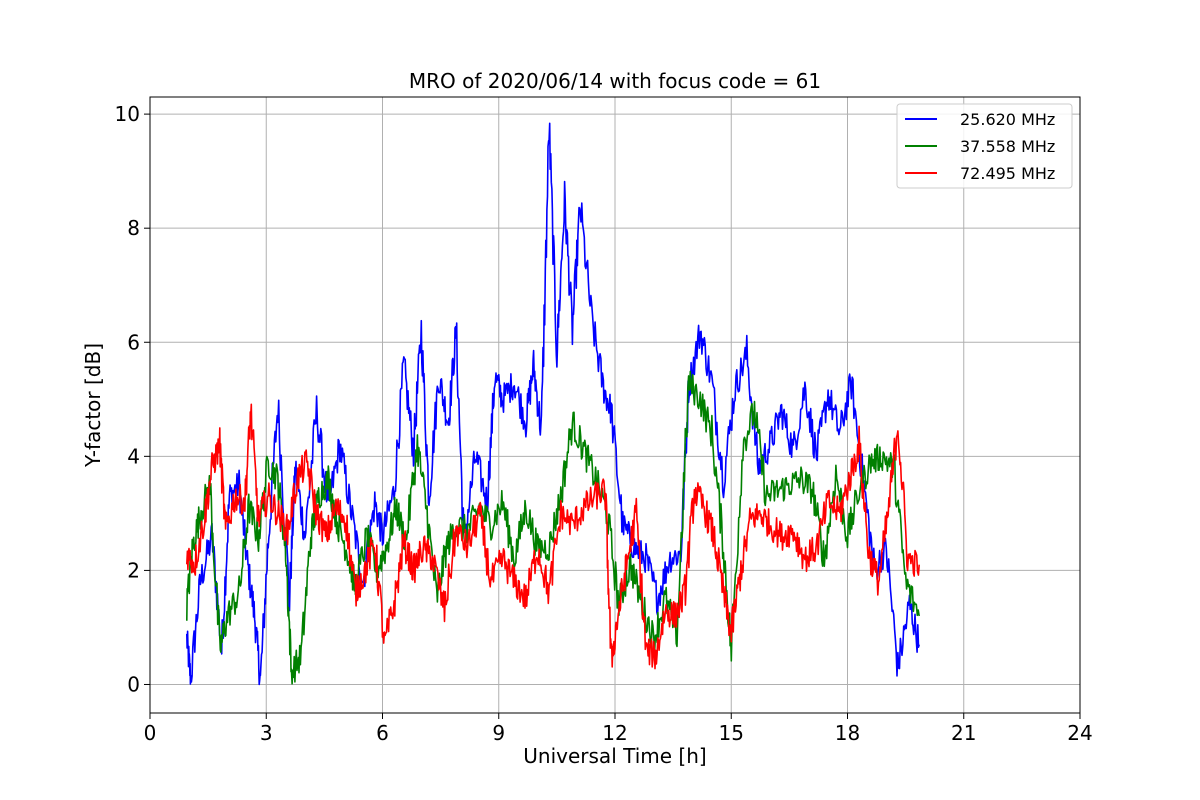 The height and width of the screenshot is (800, 1200). Describe the element at coordinates (93, 405) in the screenshot. I see `y-axis-label: Y-factor [dB]` at that location.